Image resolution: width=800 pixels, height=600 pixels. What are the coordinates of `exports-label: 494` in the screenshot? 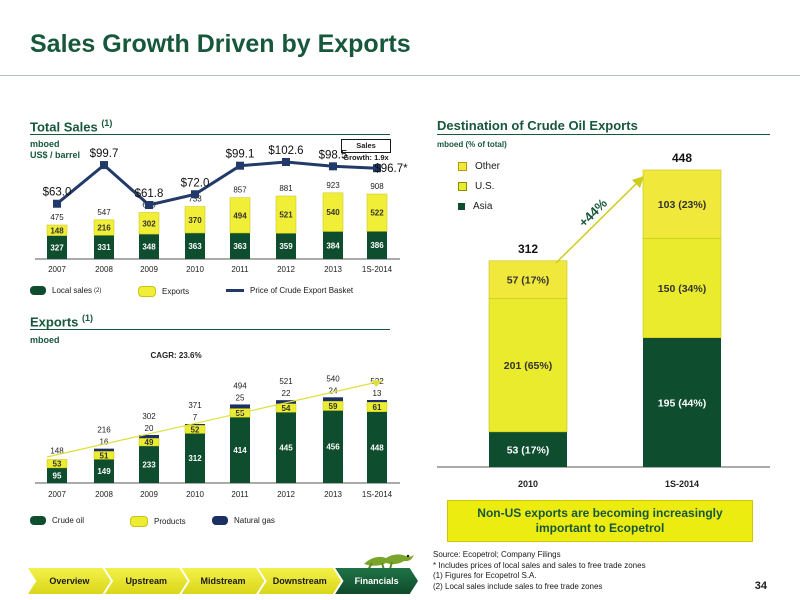 It's located at (240, 215).